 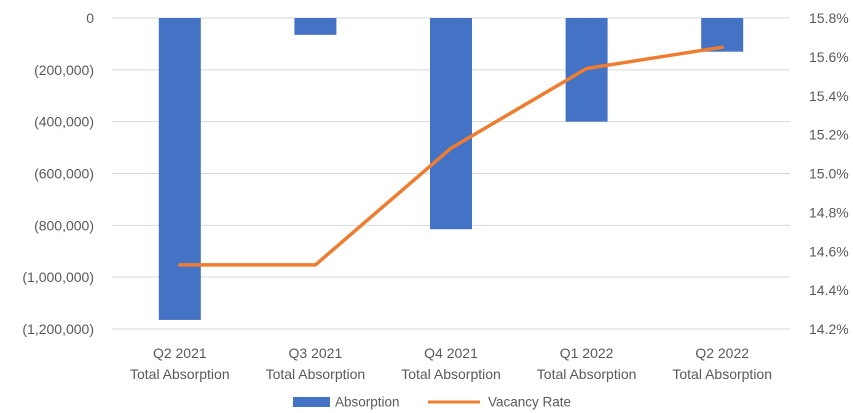 I want to click on right-tick-label: 14.2%, so click(x=829, y=329).